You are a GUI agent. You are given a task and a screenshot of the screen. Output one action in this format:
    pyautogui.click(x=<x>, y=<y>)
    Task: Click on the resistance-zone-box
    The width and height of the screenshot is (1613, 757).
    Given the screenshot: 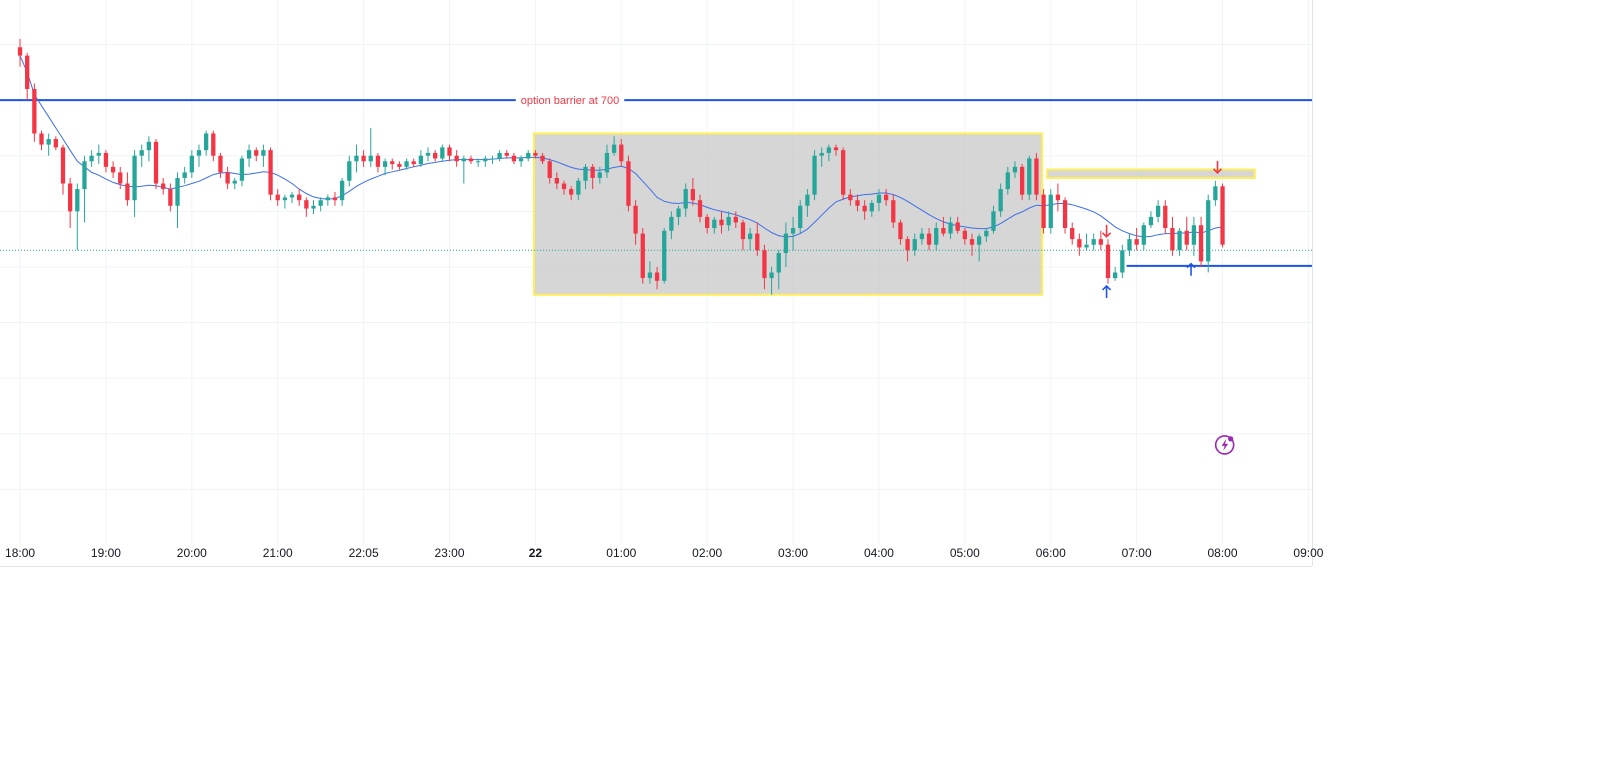 What is the action you would take?
    pyautogui.click(x=1151, y=173)
    